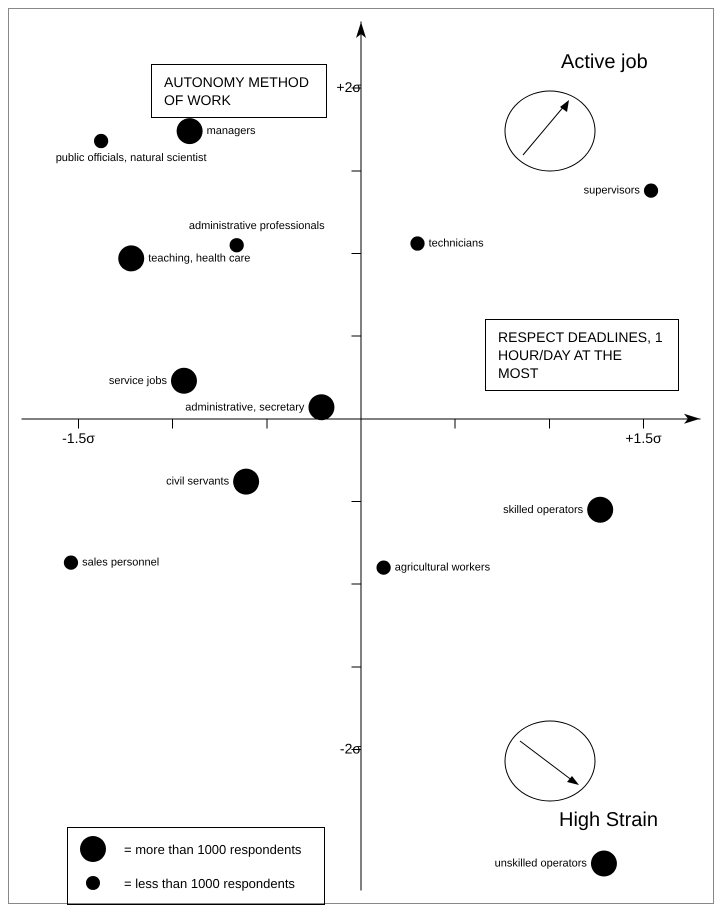  Describe the element at coordinates (456, 244) in the screenshot. I see `annotation: technicians` at that location.